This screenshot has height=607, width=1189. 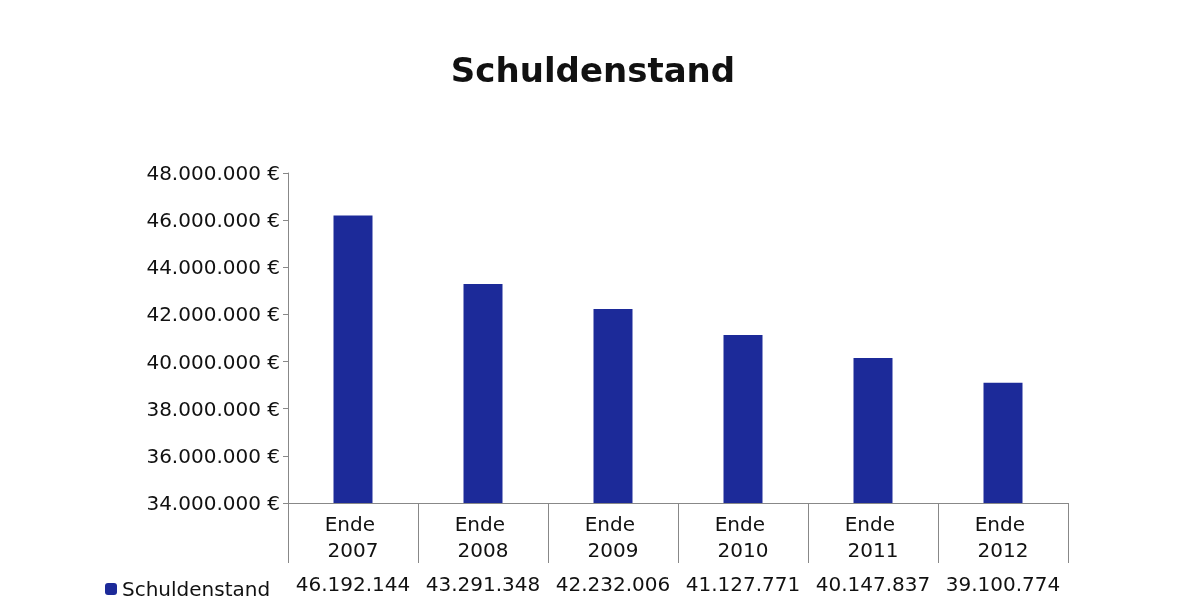 I want to click on x-tick-label: Ende 2008, so click(x=483, y=537).